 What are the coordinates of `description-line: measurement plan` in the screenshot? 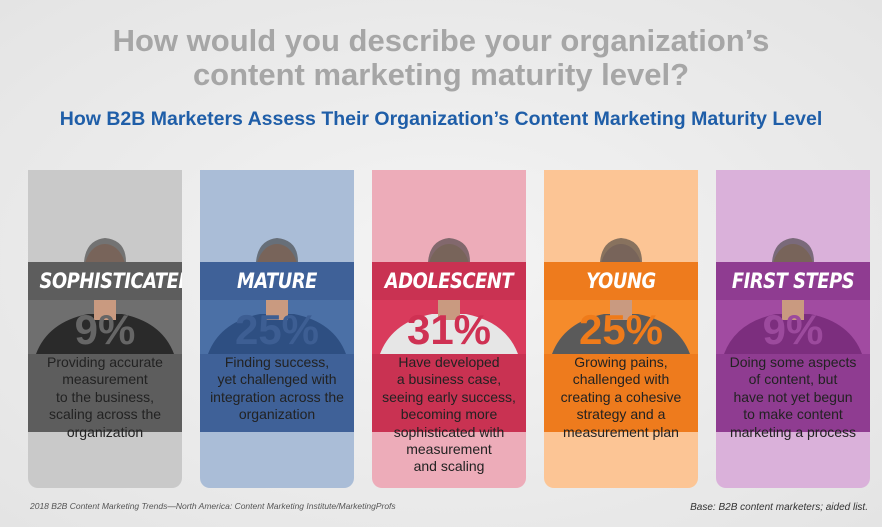 It's located at (621, 431).